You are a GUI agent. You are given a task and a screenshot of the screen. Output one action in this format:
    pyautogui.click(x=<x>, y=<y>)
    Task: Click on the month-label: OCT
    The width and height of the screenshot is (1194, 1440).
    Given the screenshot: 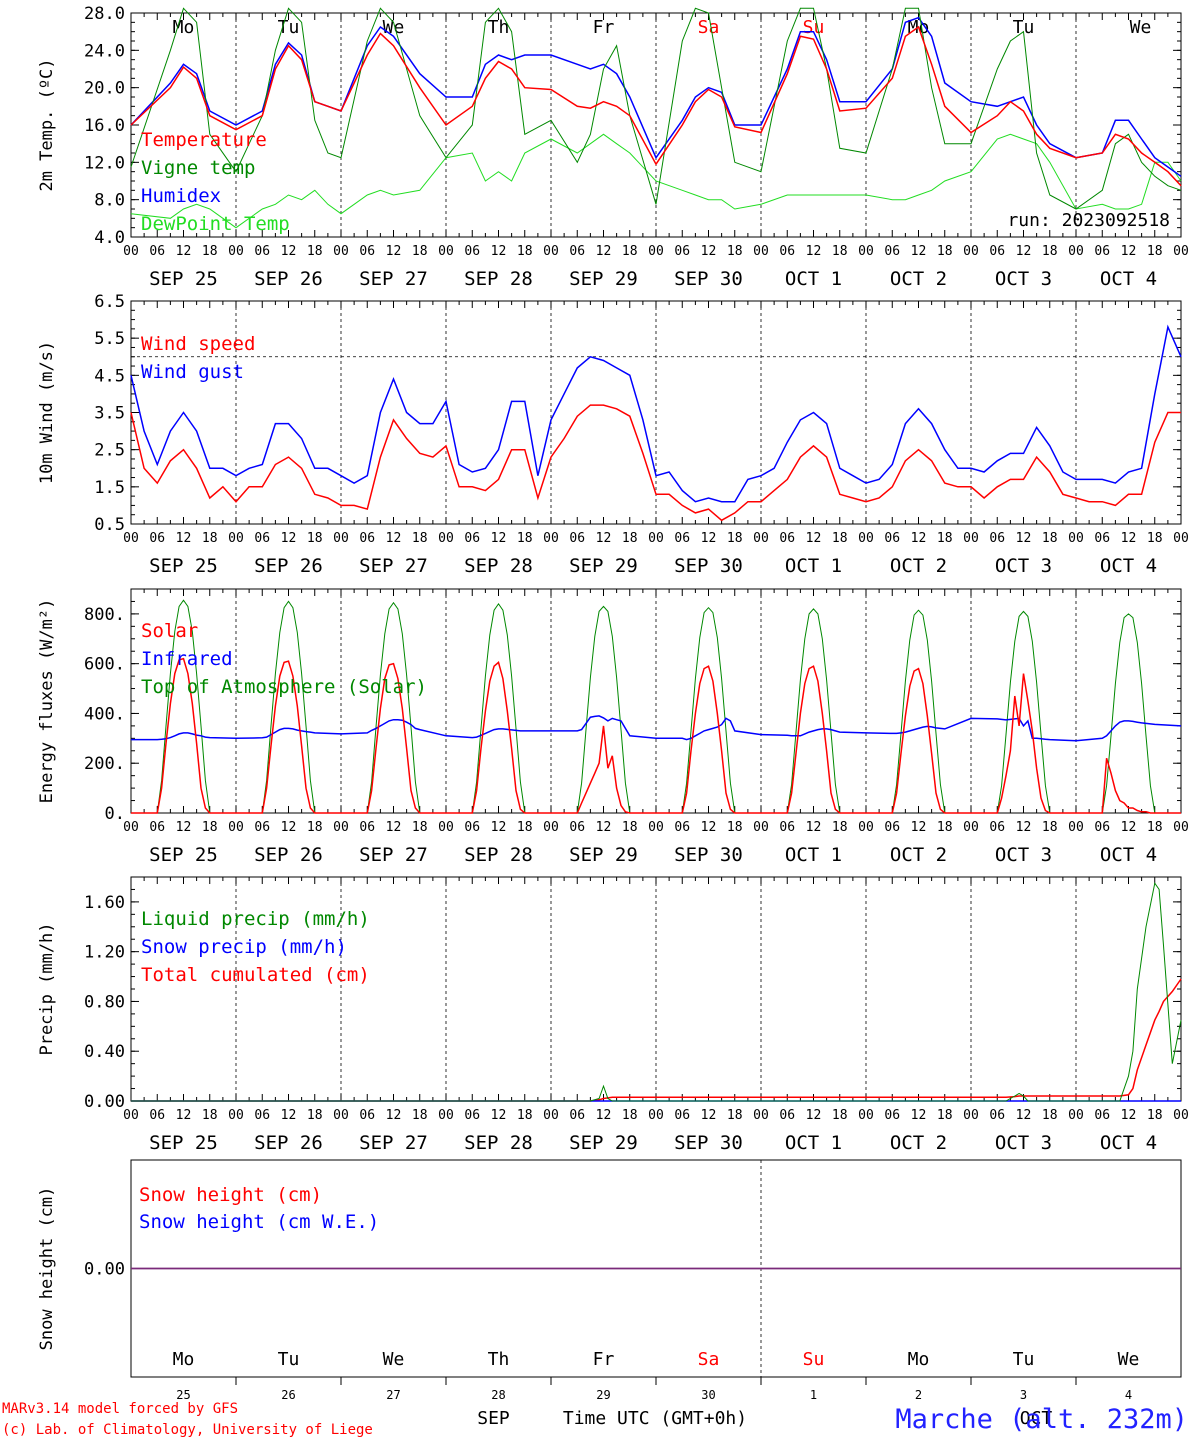 What is the action you would take?
    pyautogui.click(x=1036, y=1418)
    